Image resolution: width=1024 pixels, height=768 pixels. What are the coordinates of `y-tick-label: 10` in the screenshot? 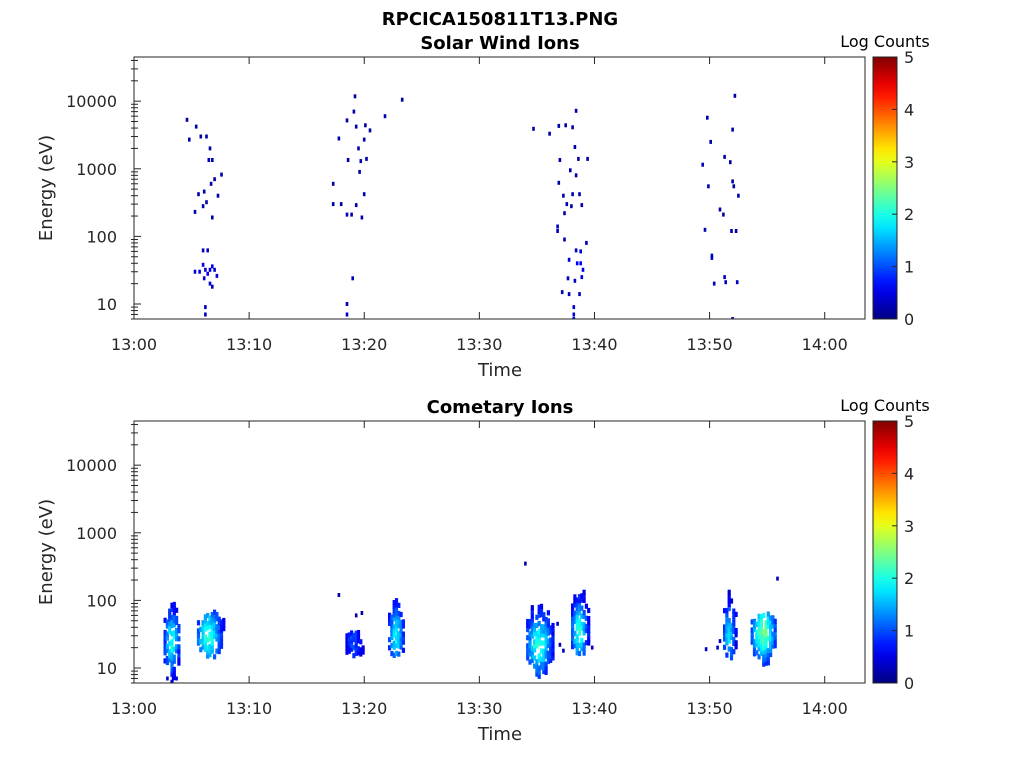 It's located at (107, 668).